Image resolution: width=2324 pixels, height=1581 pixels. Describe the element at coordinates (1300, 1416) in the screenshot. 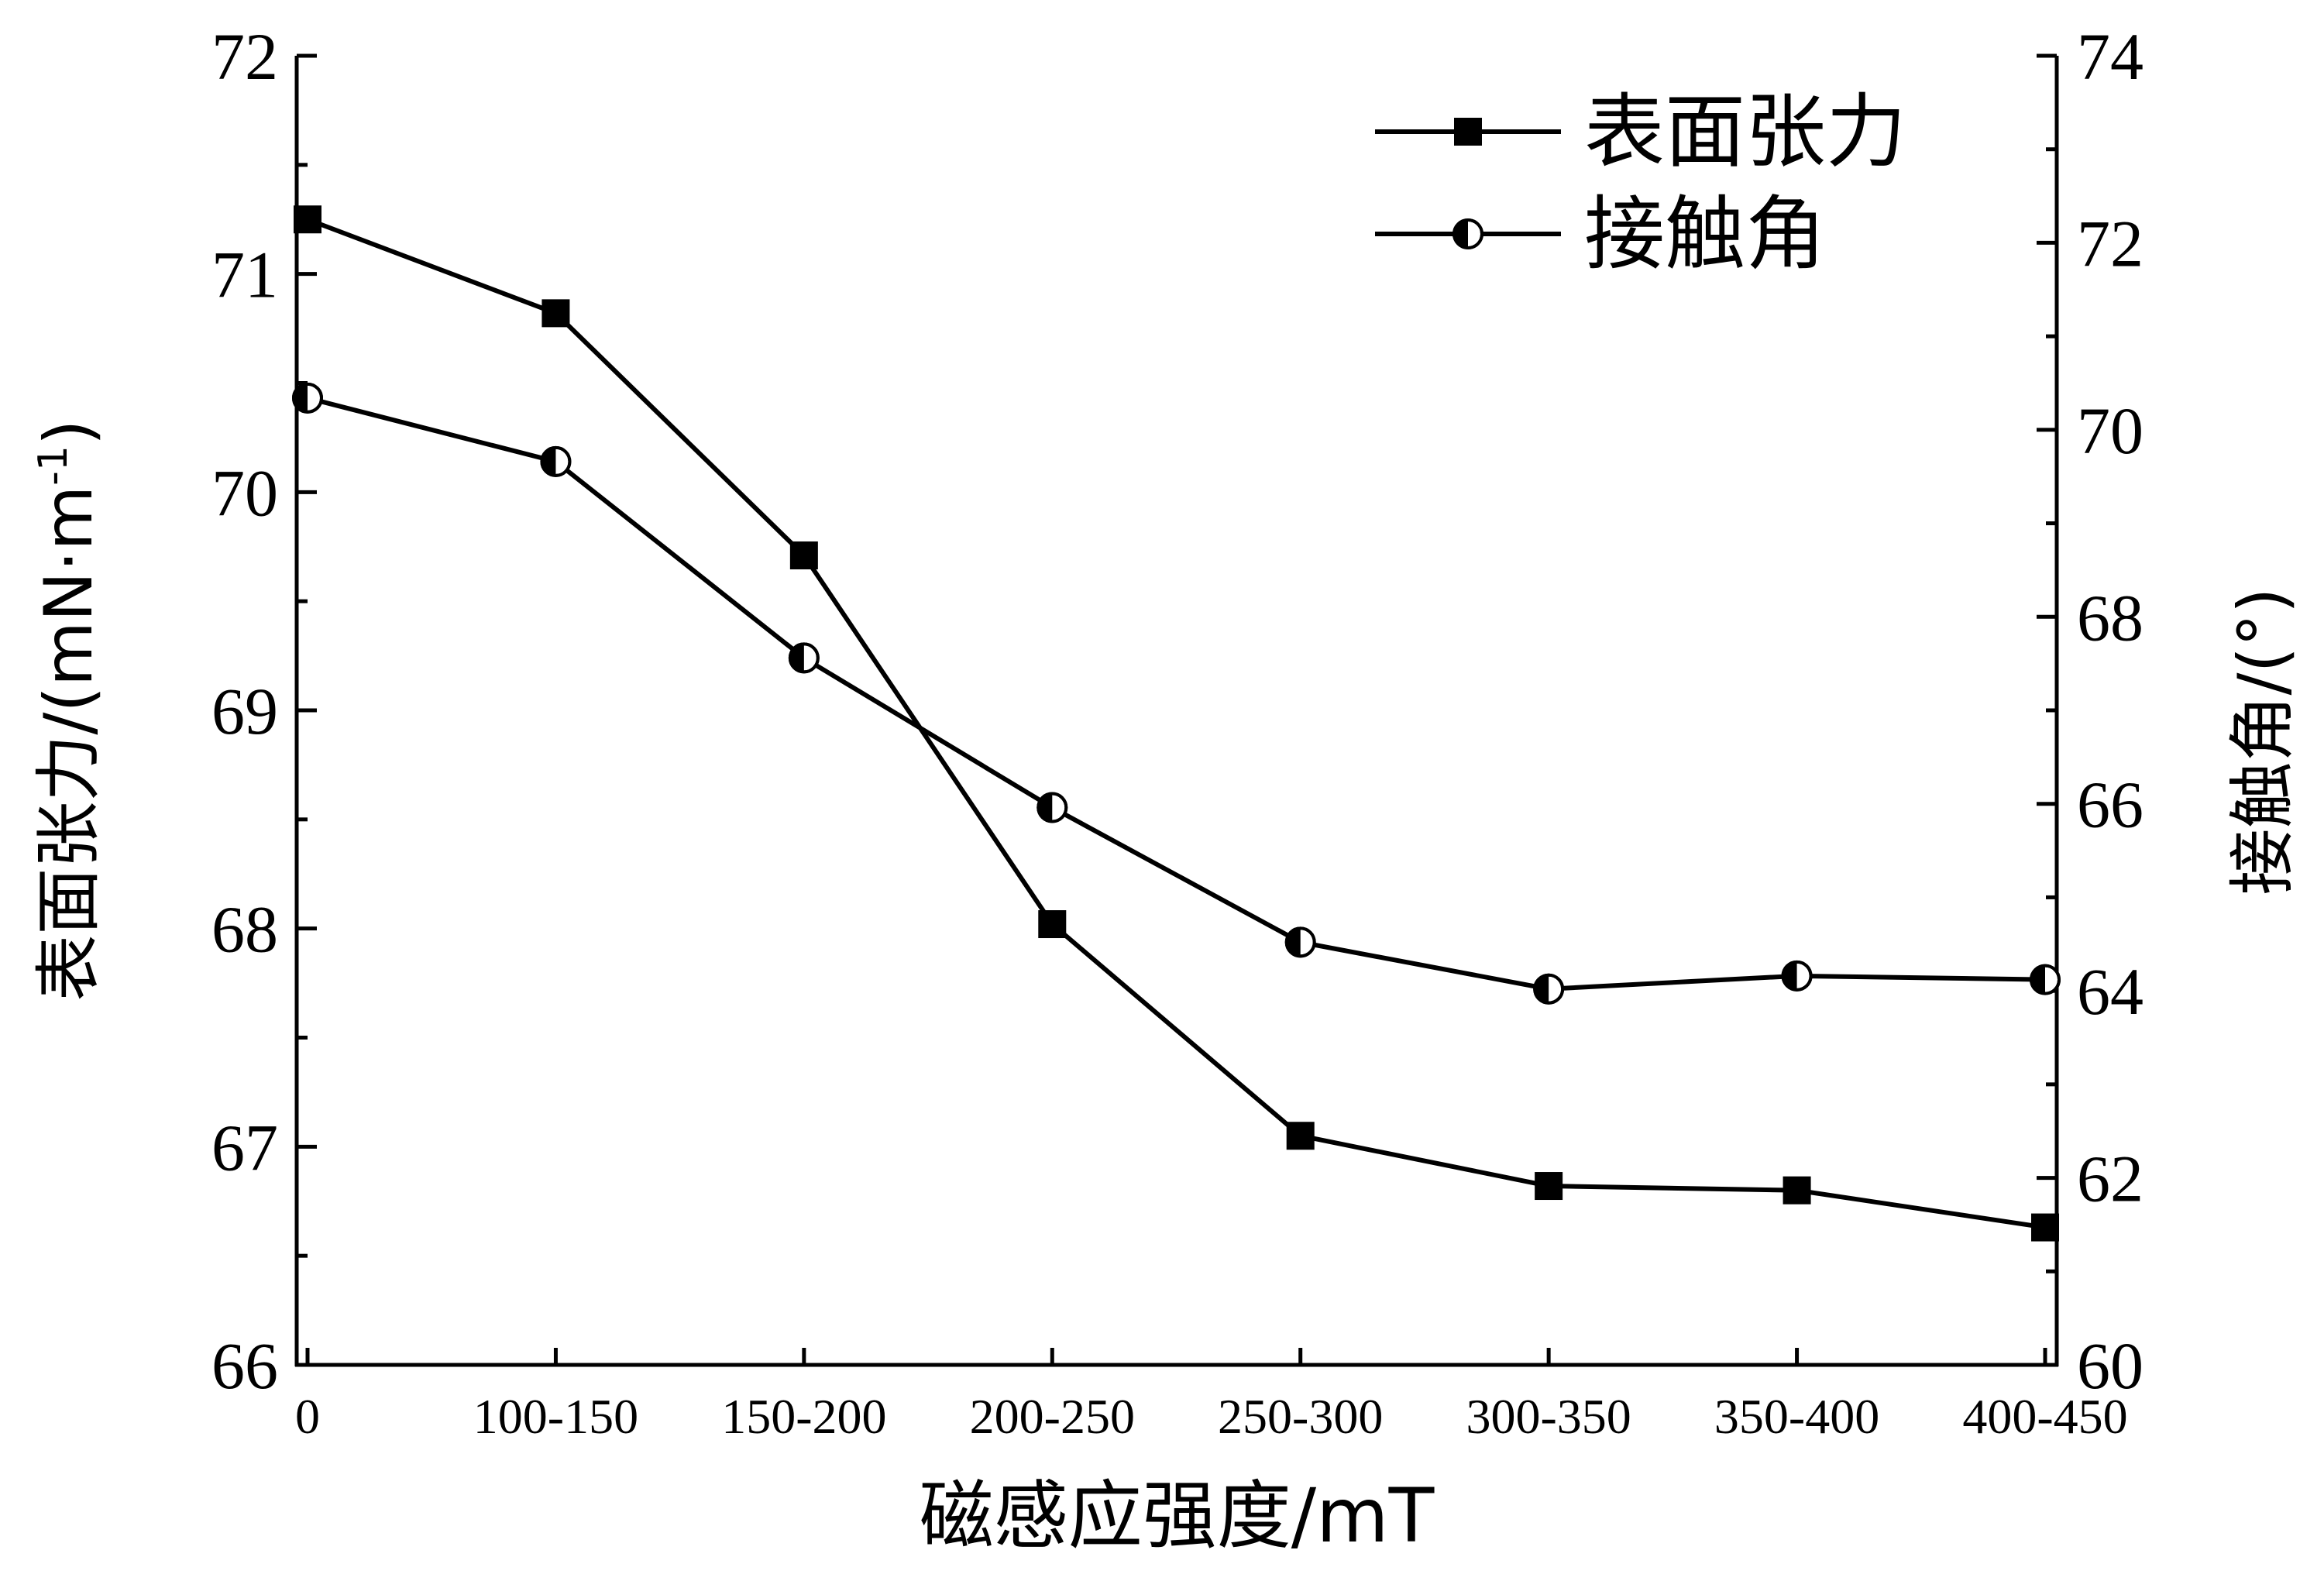

I see `x-tick-label: 250-300` at that location.